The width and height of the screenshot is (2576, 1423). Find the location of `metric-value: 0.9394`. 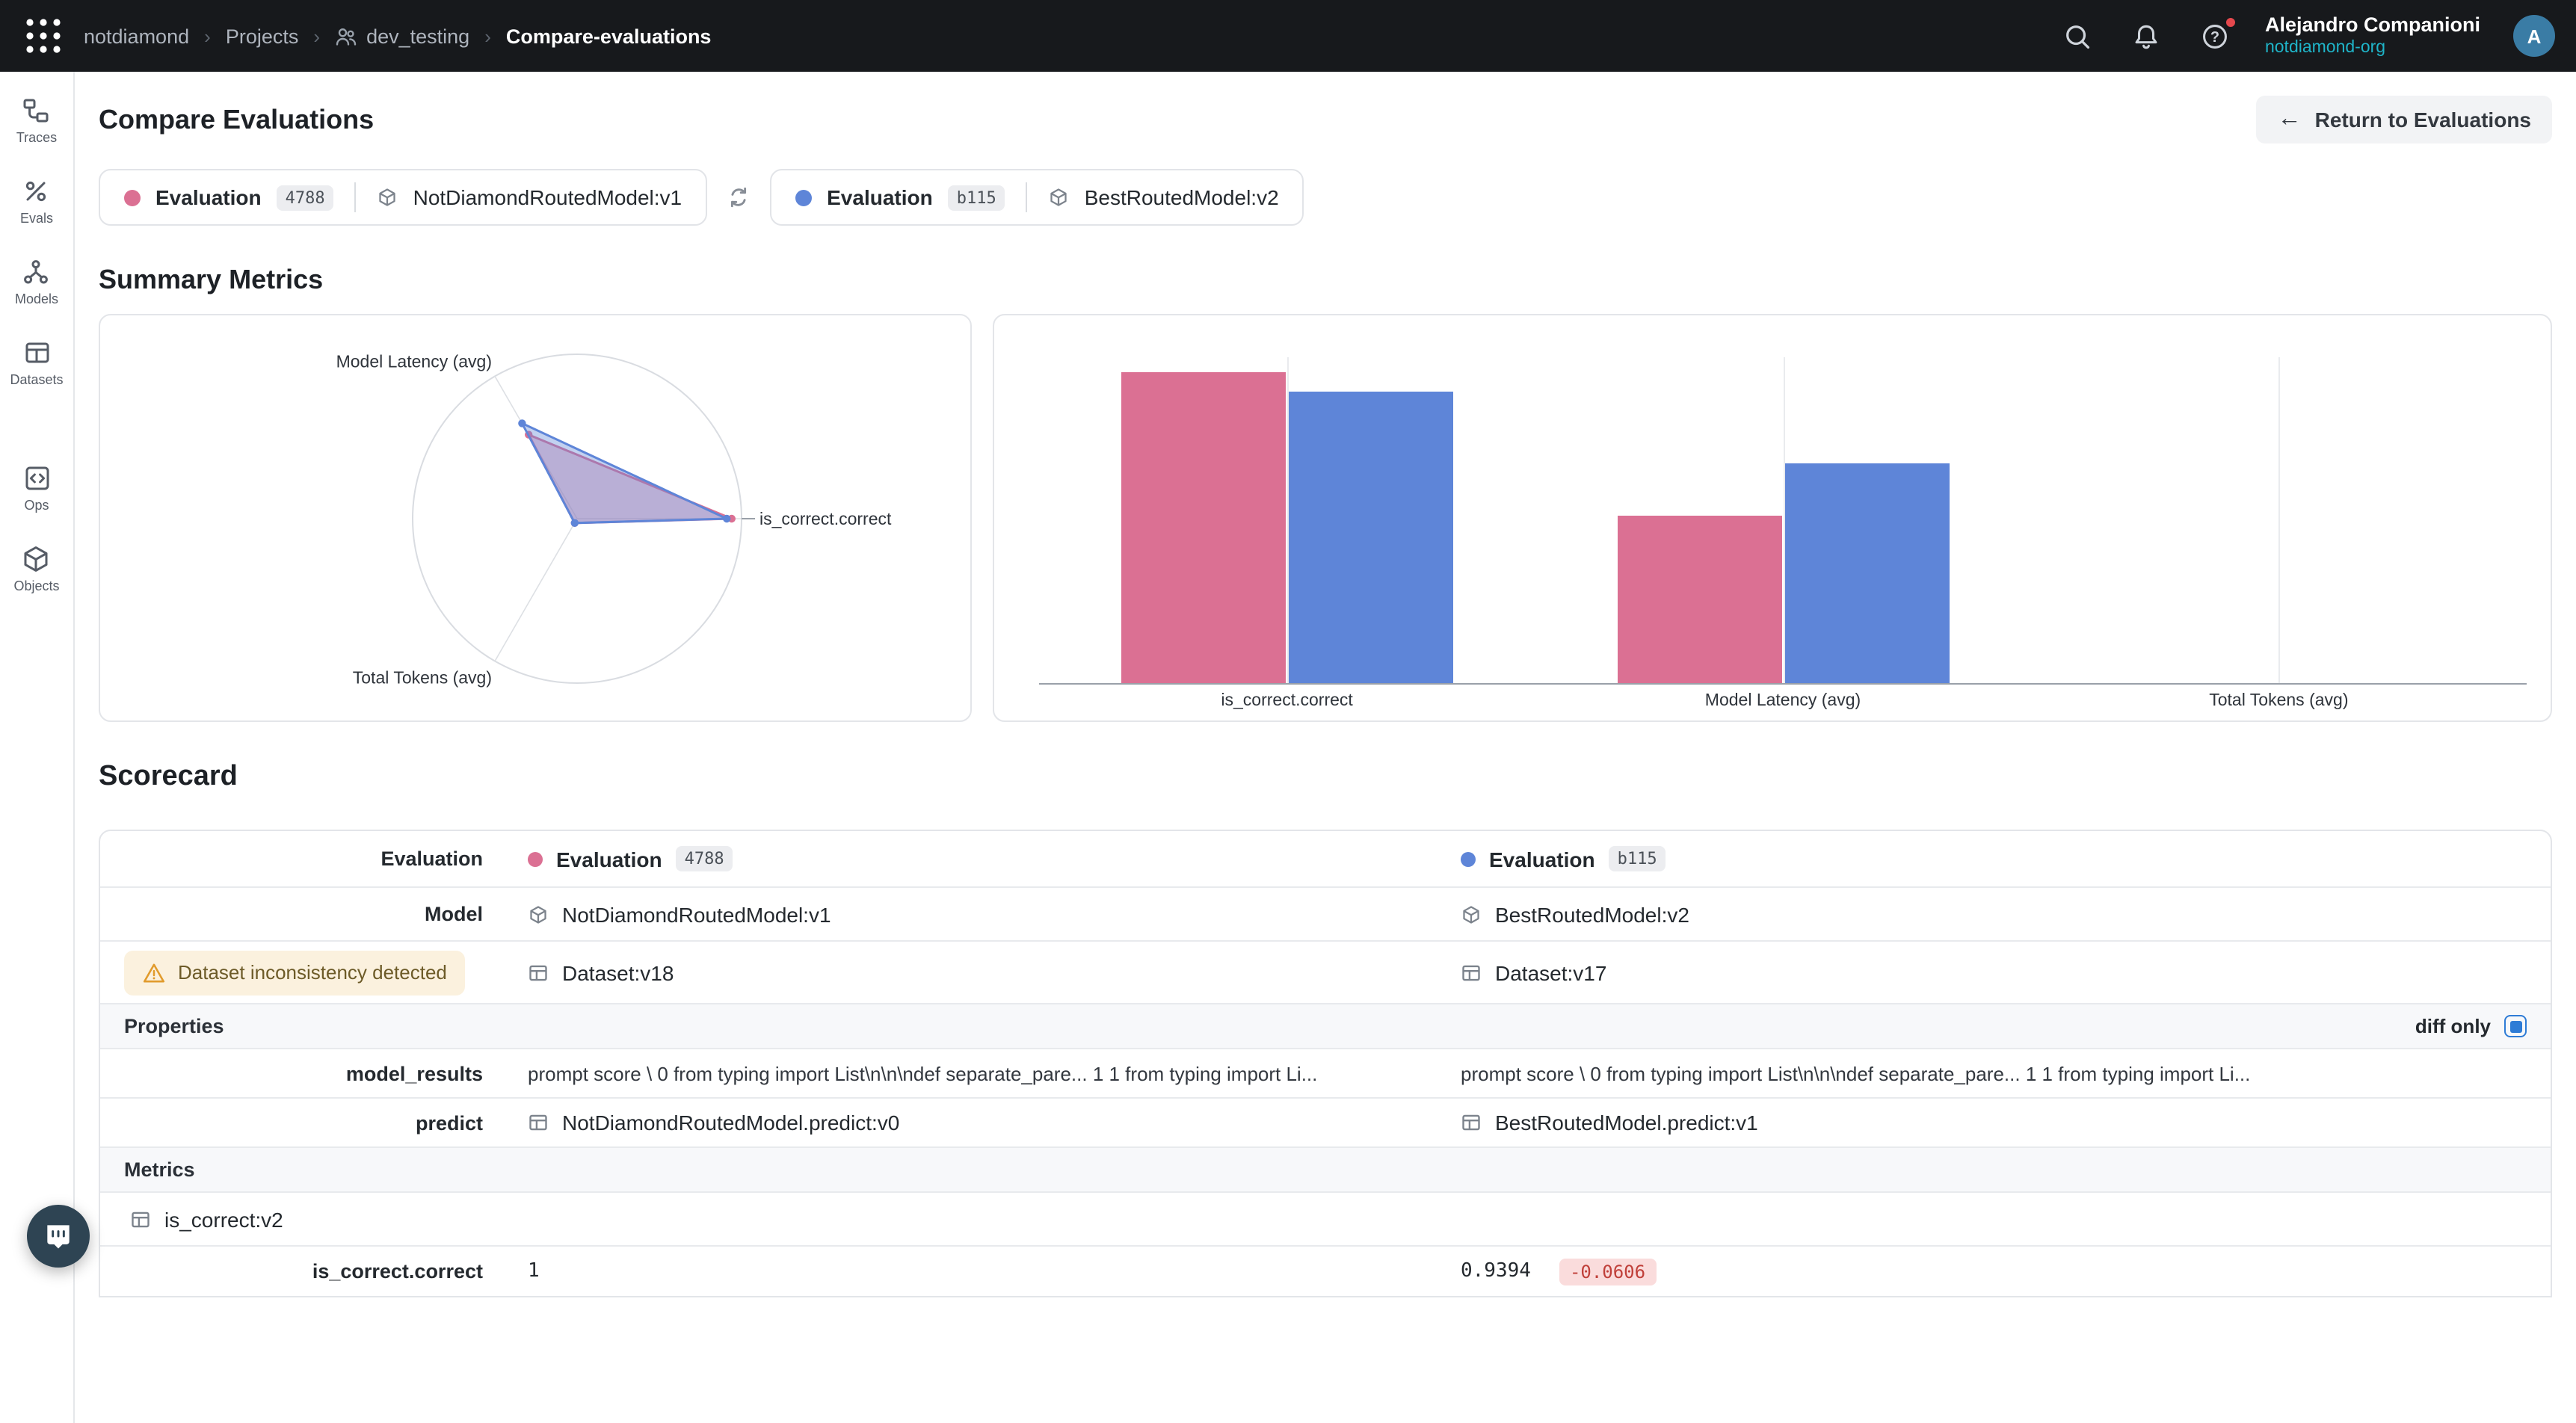

metric-value: 0.9394 is located at coordinates (1496, 1271).